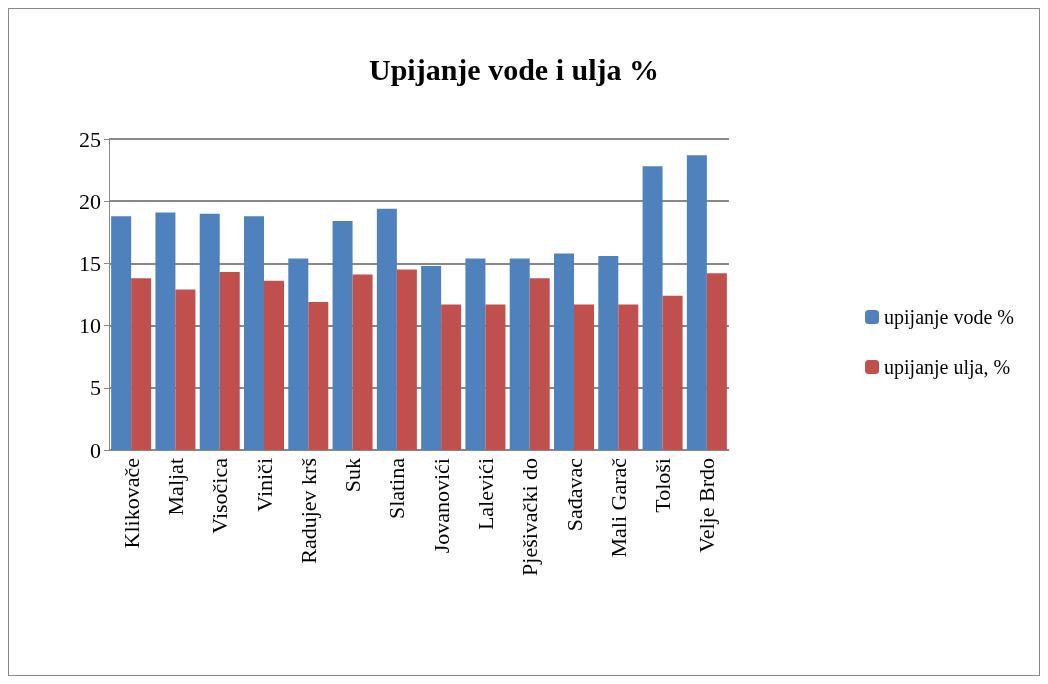 The height and width of the screenshot is (684, 1048). Describe the element at coordinates (530, 517) in the screenshot. I see `x-tick-label: Pješivački do` at that location.